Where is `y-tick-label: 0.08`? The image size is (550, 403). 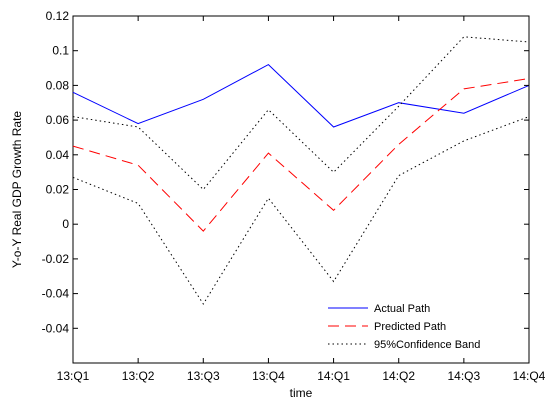
y-tick-label: 0.08 is located at coordinates (58, 85).